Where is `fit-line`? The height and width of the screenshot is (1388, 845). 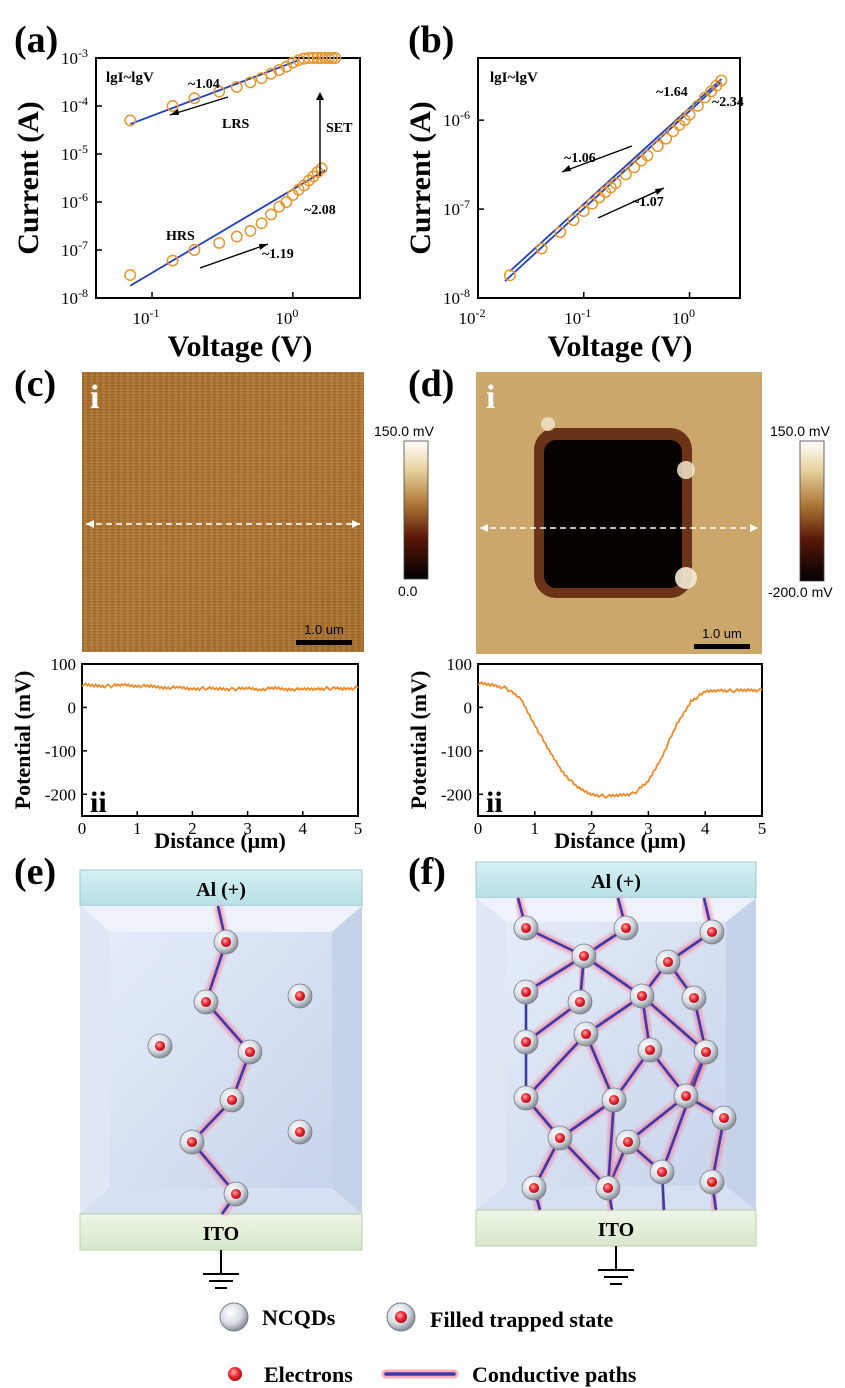
fit-line is located at coordinates (227, 228).